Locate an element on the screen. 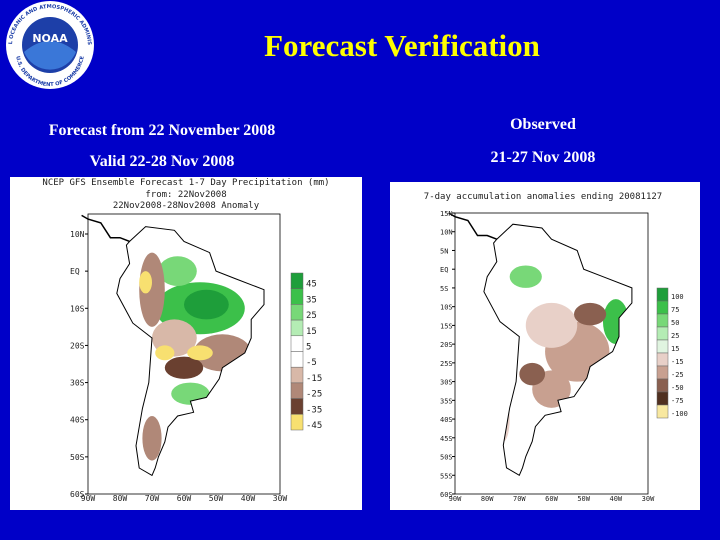 This screenshot has height=540, width=720. latitude-label: 30S is located at coordinates (77, 383).